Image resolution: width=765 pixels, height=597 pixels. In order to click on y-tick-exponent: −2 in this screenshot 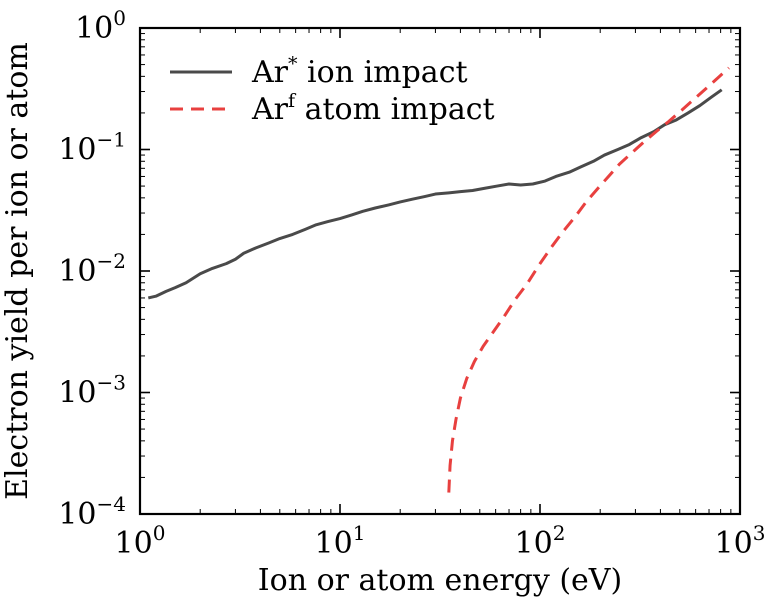, I will do `click(111, 261)`.